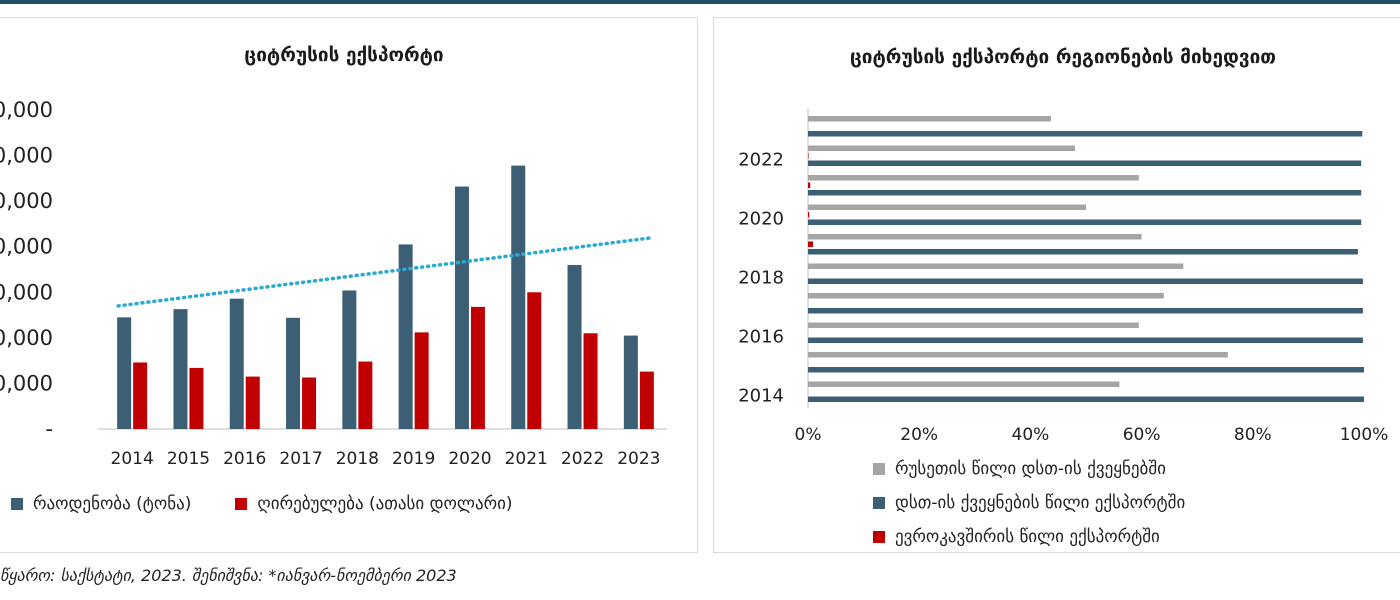  I want to click on x-tick-label: 2014, so click(132, 459).